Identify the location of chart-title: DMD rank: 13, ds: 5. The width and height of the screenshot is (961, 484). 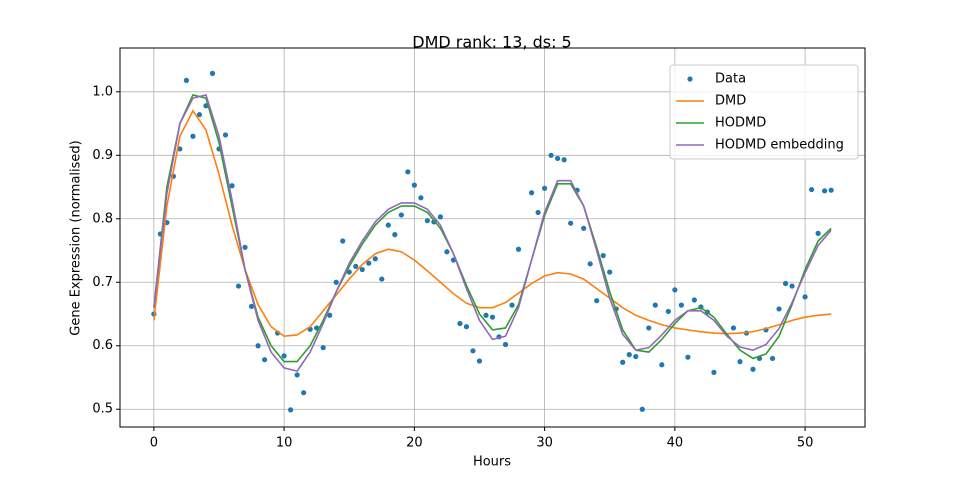
(491, 42).